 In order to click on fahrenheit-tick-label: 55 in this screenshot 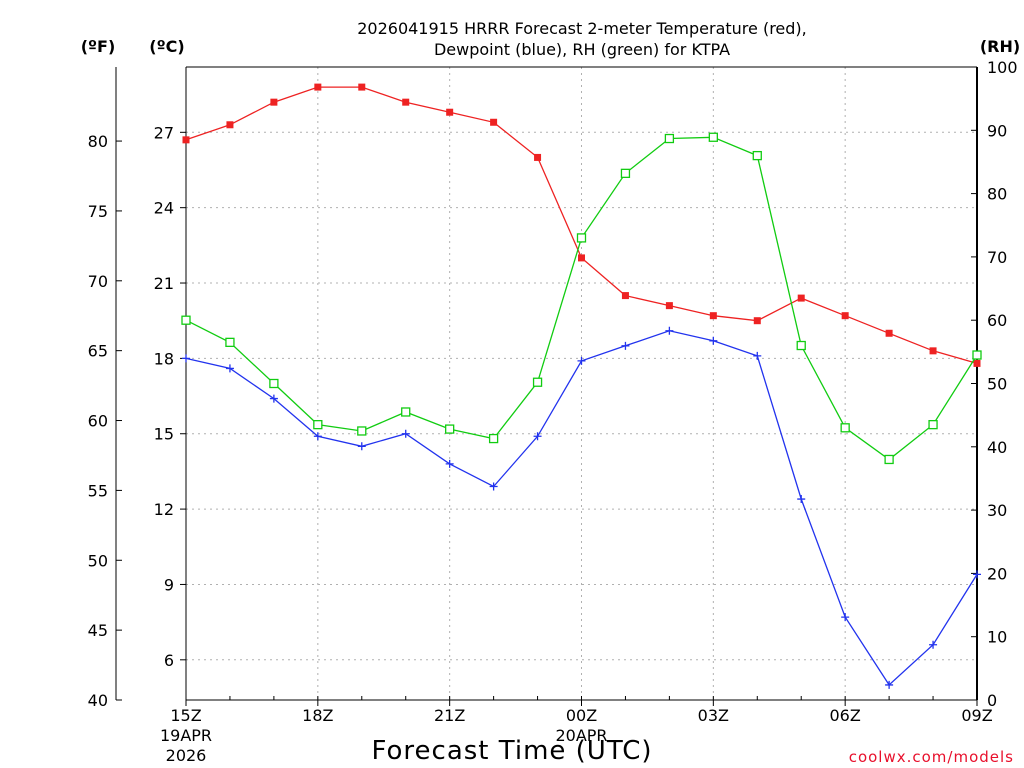, I will do `click(98, 490)`.